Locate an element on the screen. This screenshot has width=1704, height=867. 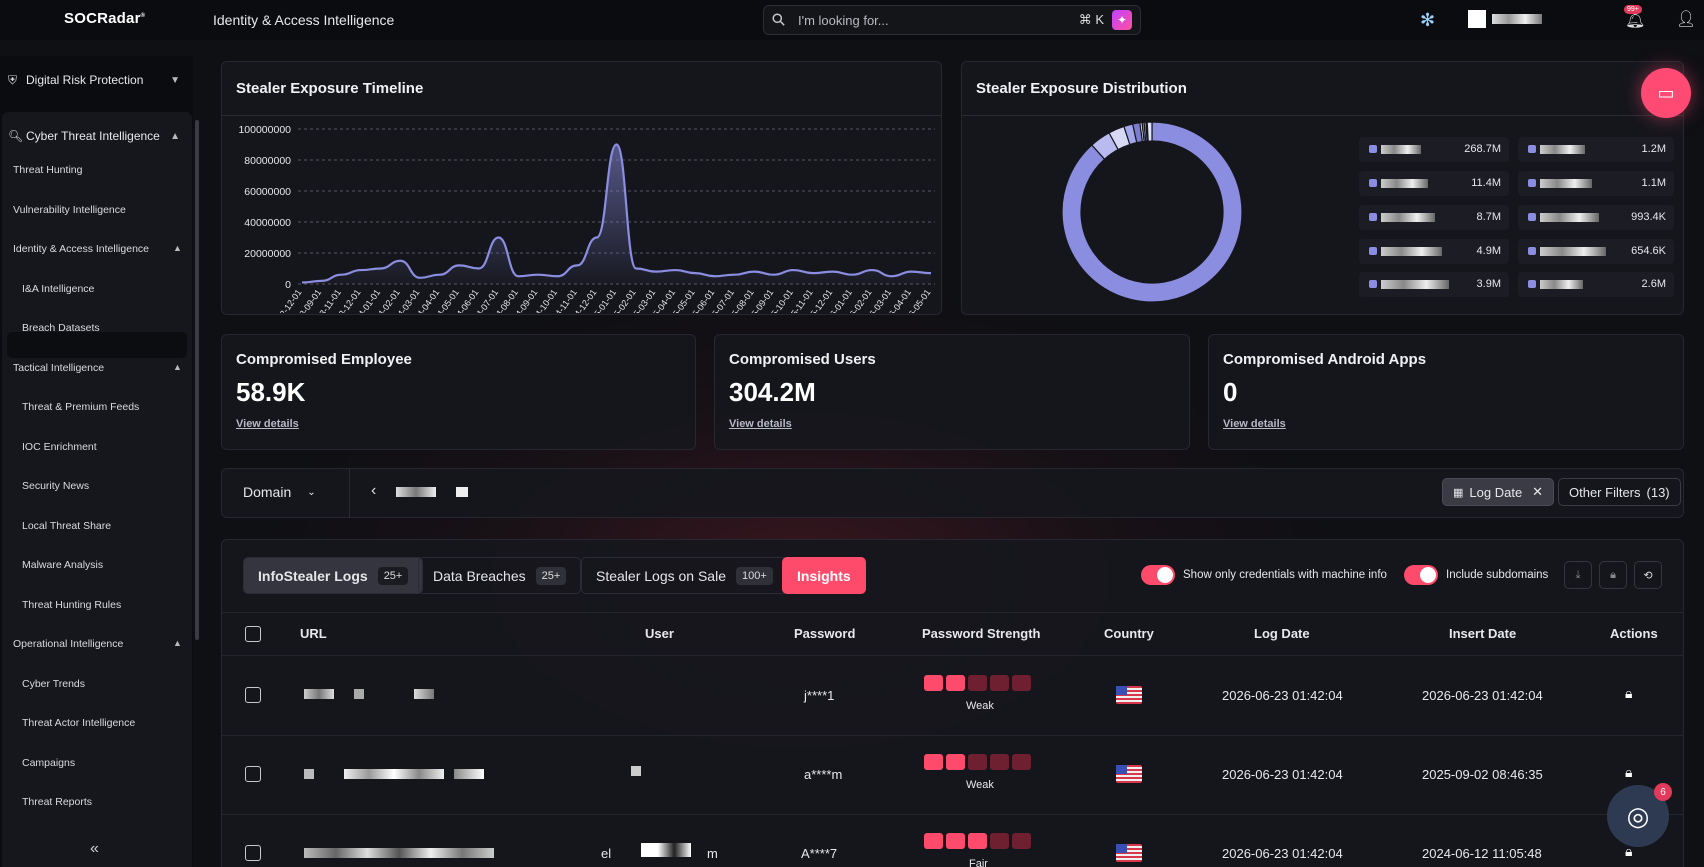
organization-switcher is located at coordinates (1505, 19).